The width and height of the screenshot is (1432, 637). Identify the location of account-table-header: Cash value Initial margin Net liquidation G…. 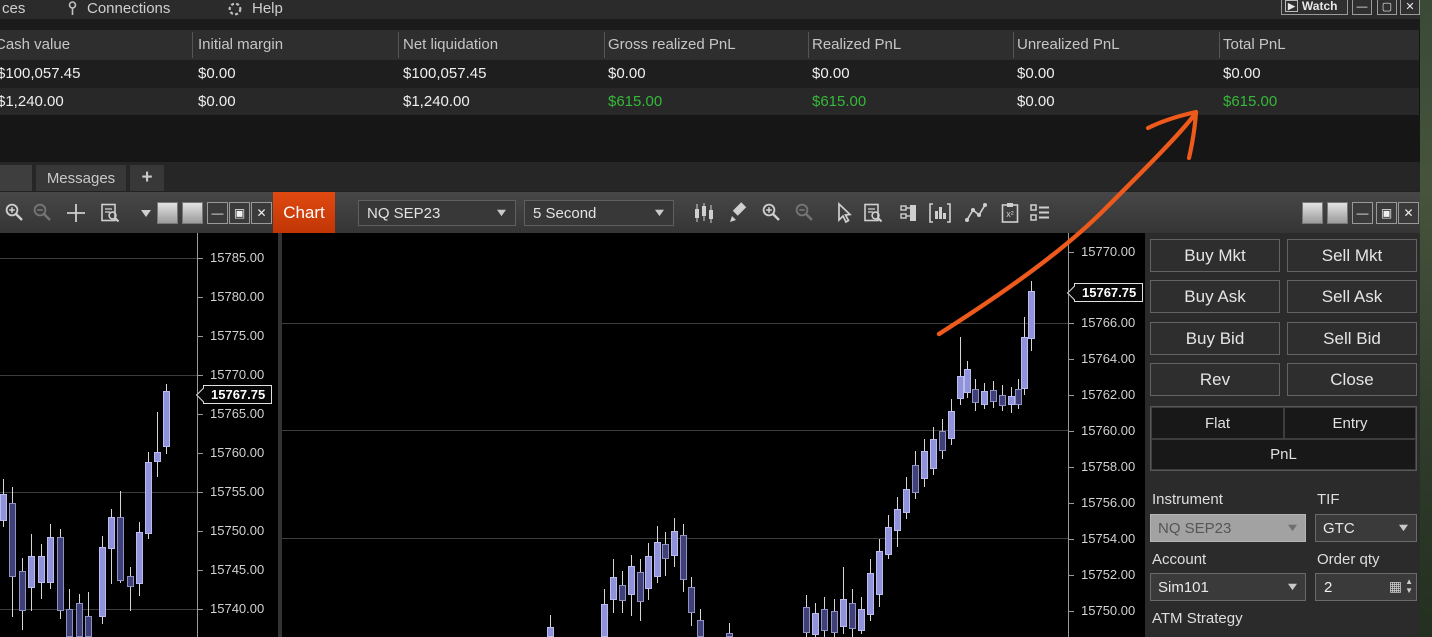
(709, 45).